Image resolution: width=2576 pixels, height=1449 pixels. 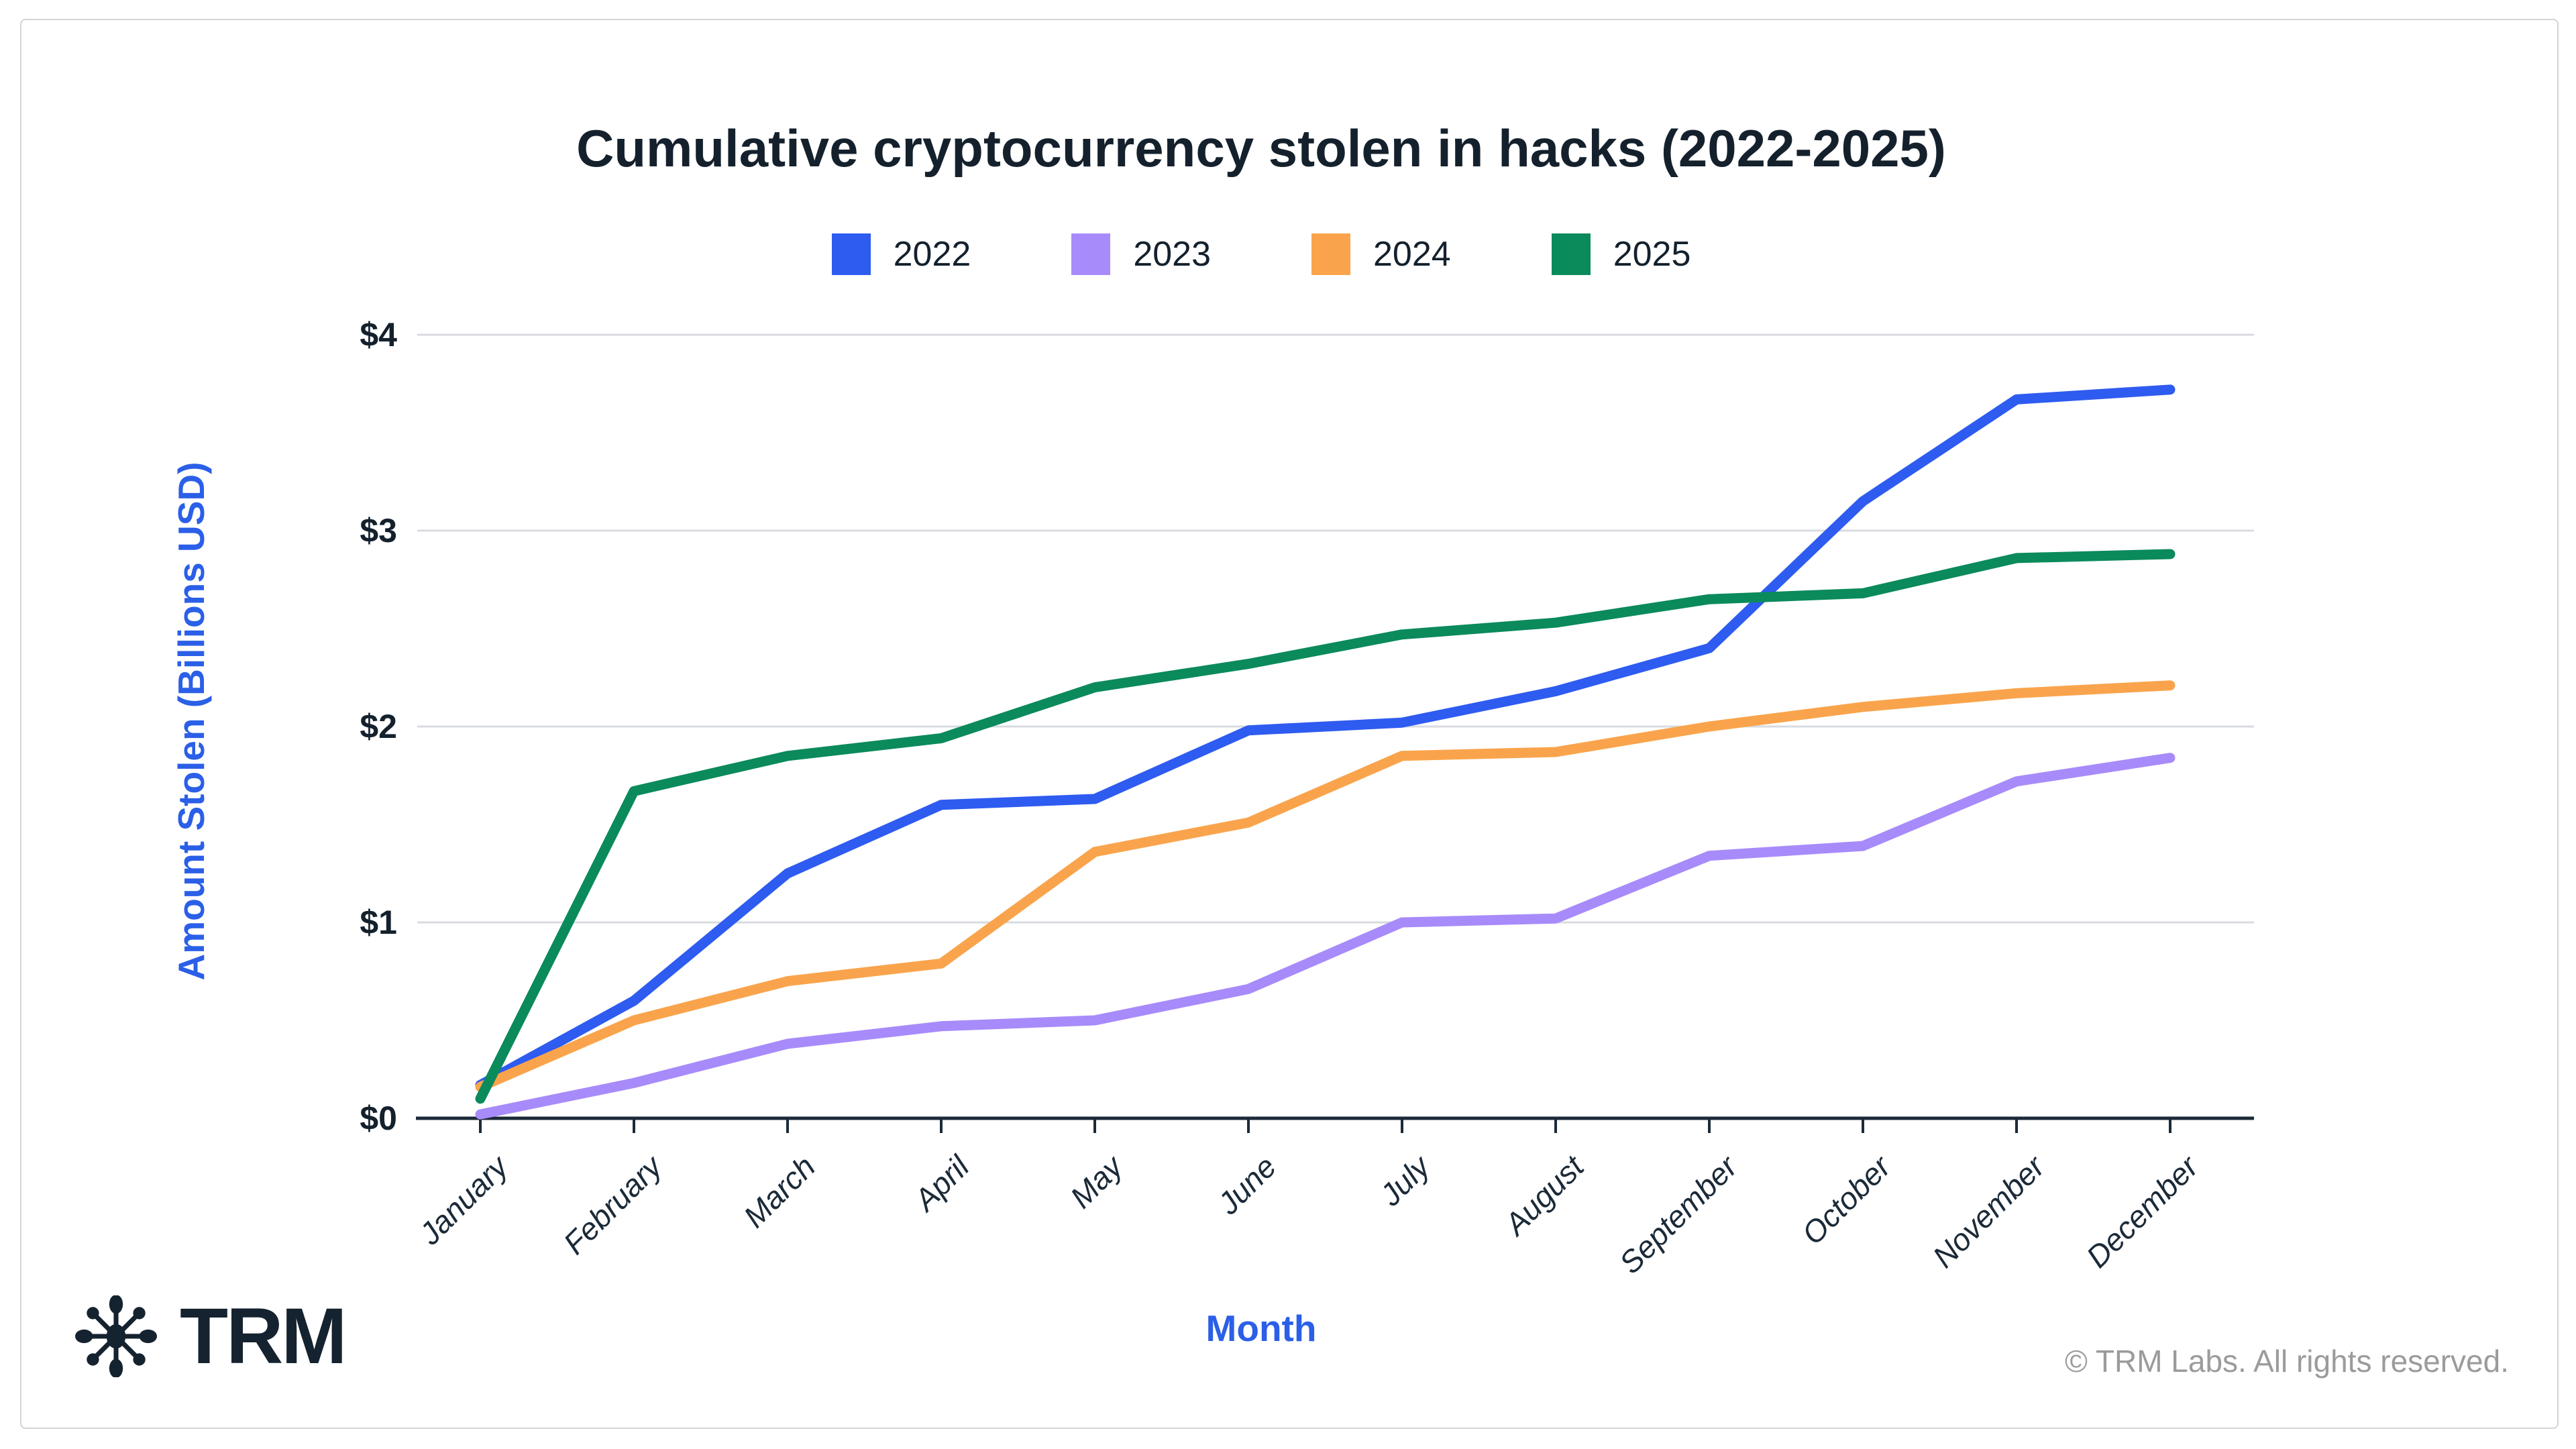 What do you see at coordinates (1261, 254) in the screenshot?
I see `legend: 2022 2023 2024 2025` at bounding box center [1261, 254].